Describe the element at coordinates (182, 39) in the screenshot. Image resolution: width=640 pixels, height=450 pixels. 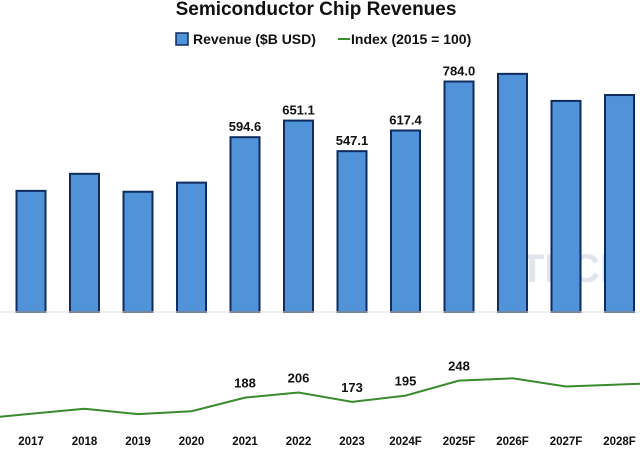
I see `legend-bar-swatch` at that location.